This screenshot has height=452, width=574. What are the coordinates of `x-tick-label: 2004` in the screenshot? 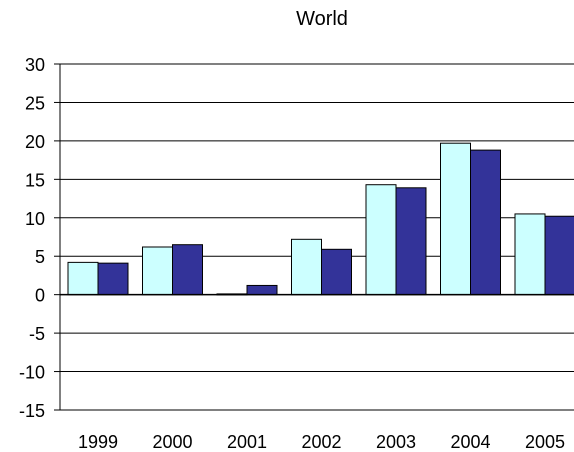 It's located at (470, 442).